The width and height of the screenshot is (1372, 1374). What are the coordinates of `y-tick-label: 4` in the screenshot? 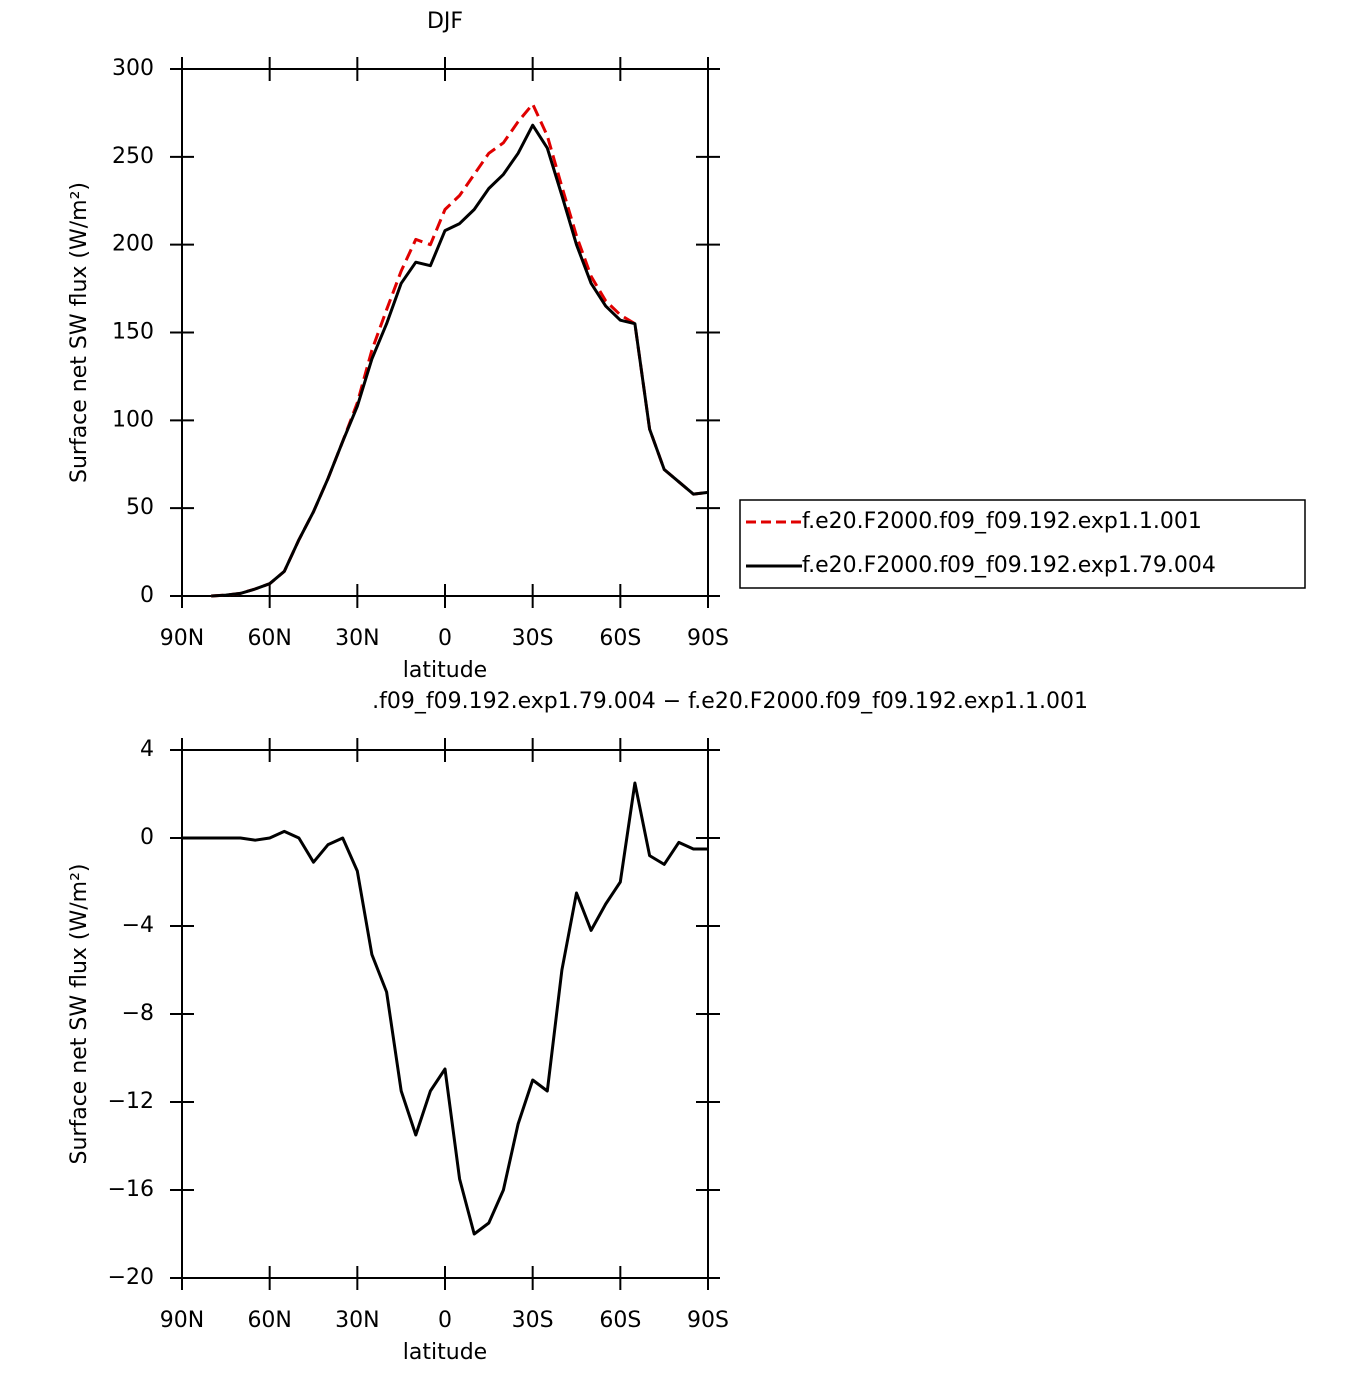 It's located at (147, 749).